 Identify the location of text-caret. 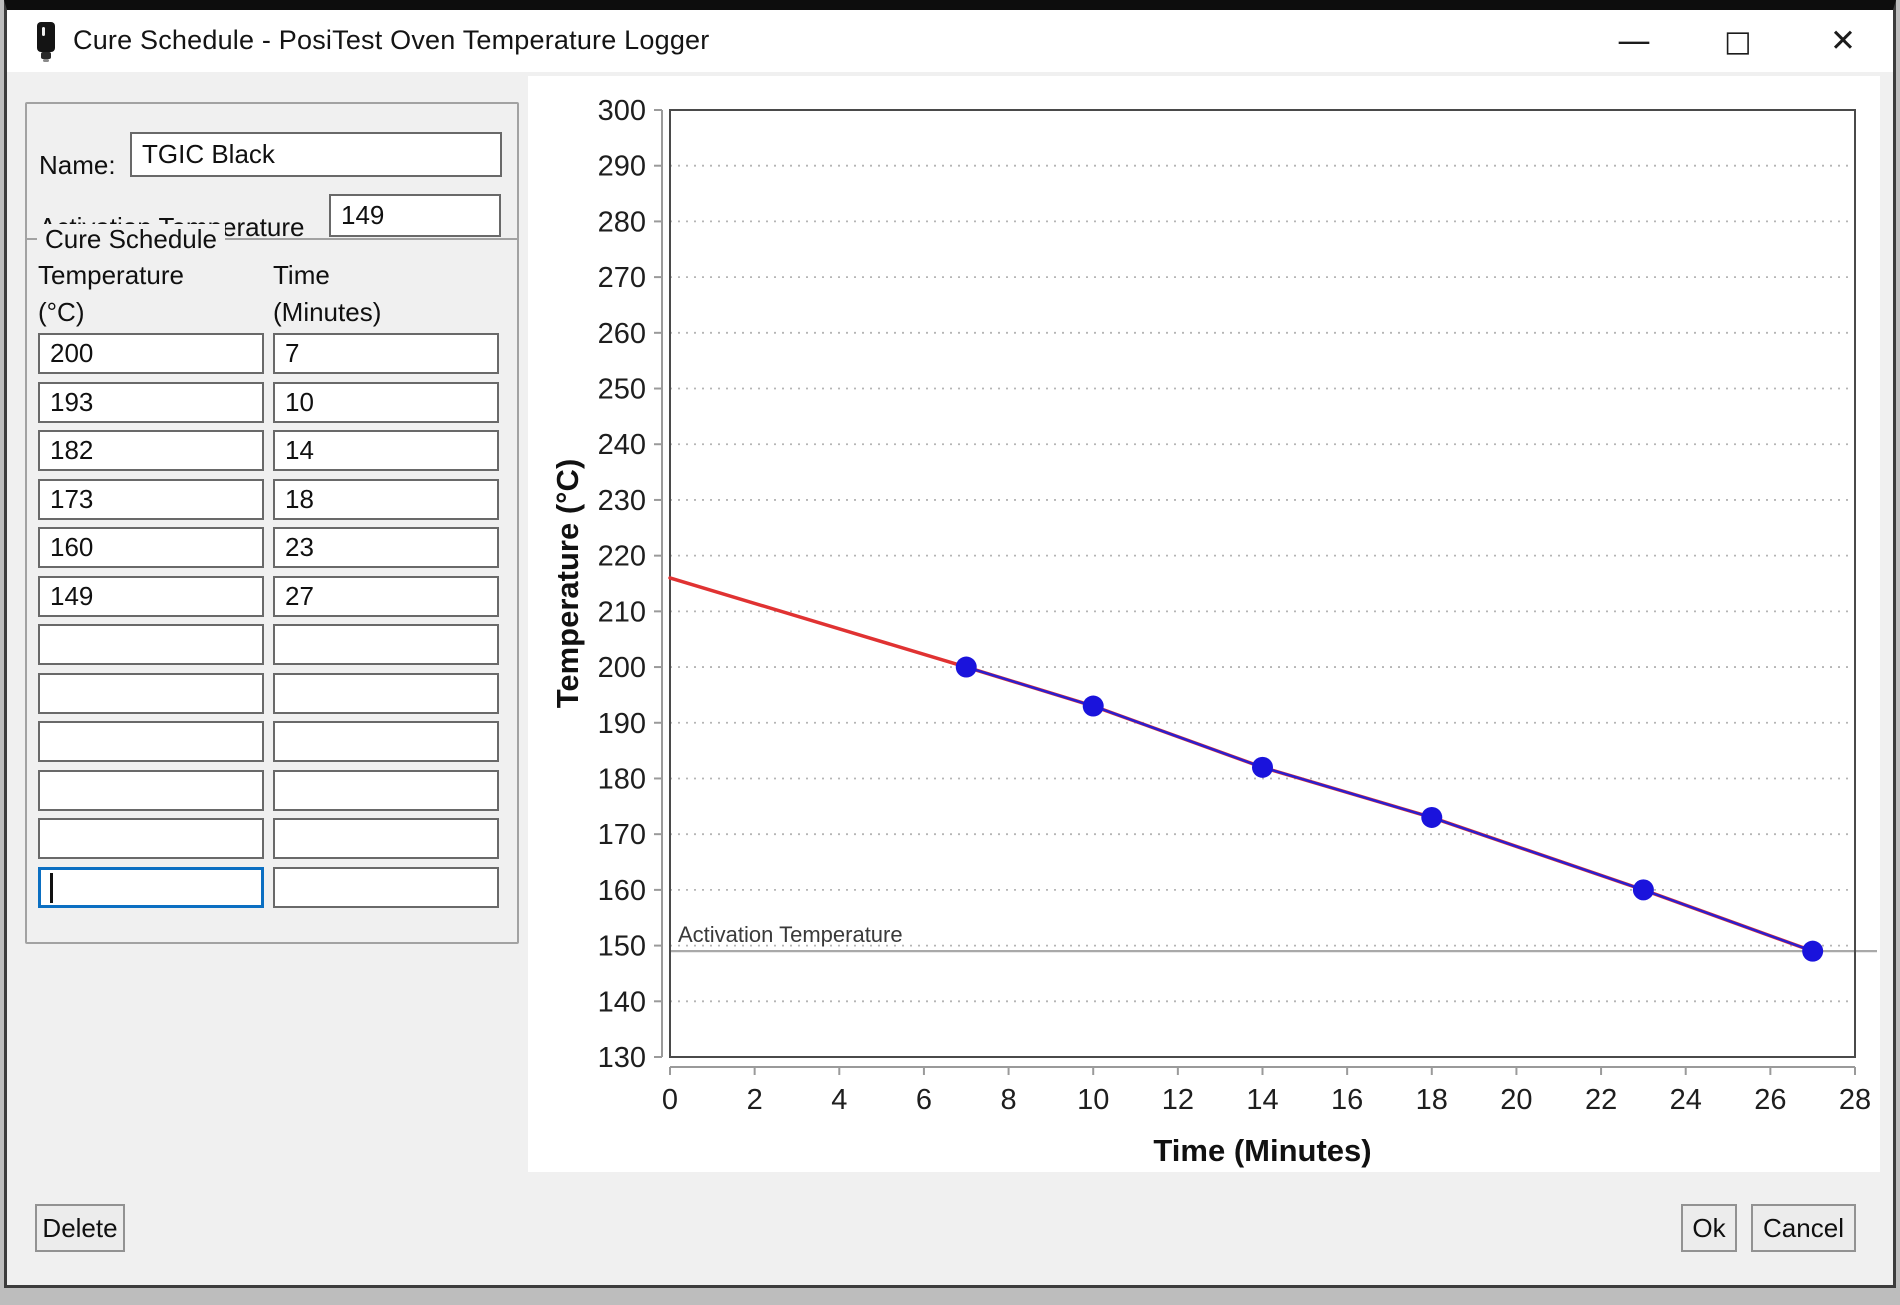
(51, 887).